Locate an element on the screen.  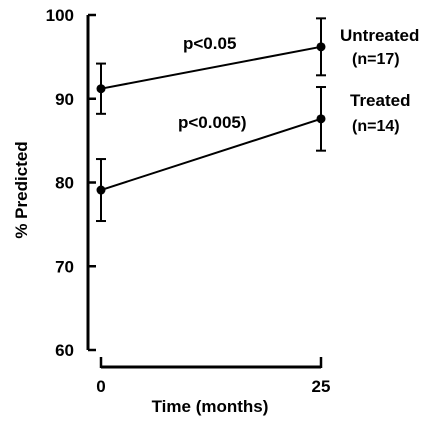
treated-n-label: (n=14) is located at coordinates (376, 126).